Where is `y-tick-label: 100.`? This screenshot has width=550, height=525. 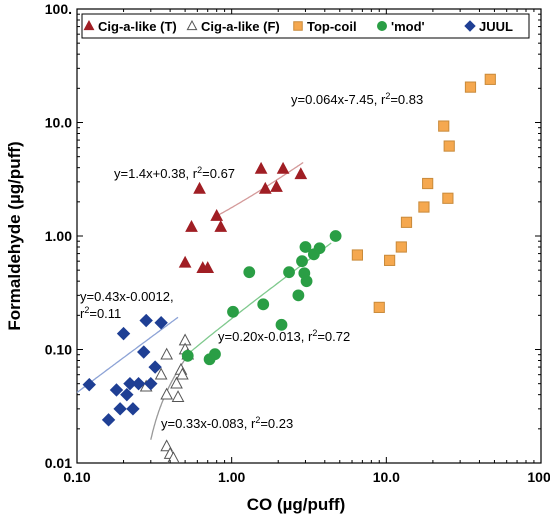
y-tick-label: 100. is located at coordinates (58, 9).